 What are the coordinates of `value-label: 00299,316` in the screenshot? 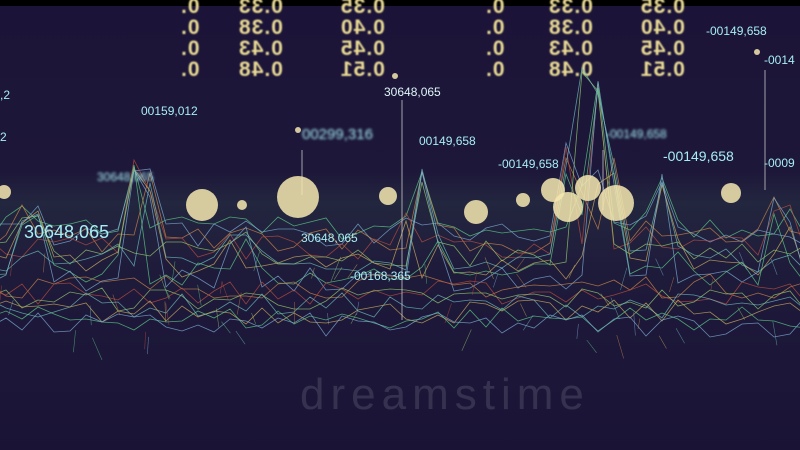 It's located at (337, 134).